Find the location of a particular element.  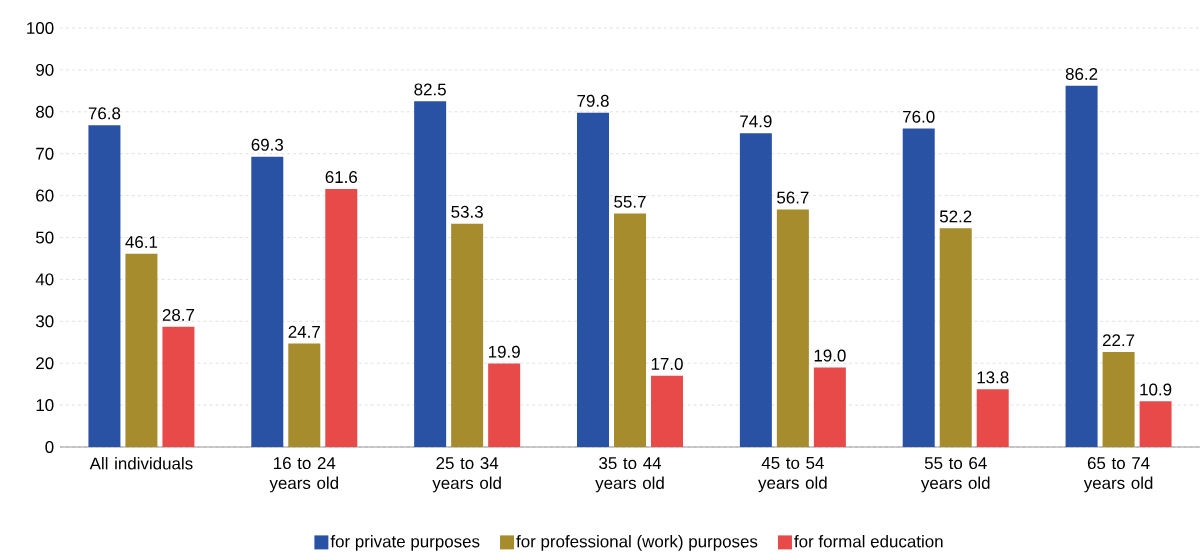

y-tick-label: 0 is located at coordinates (49, 447).